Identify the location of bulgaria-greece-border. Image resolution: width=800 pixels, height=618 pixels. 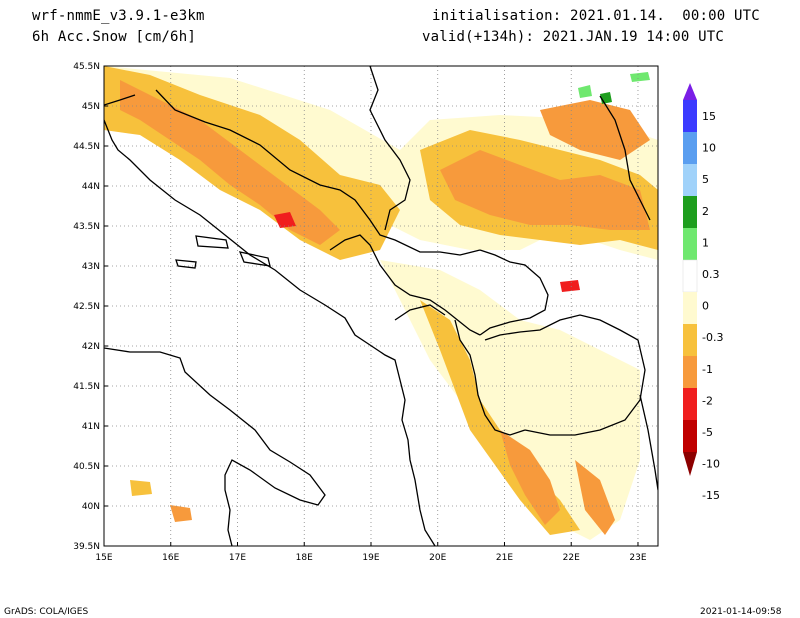
(648, 442).